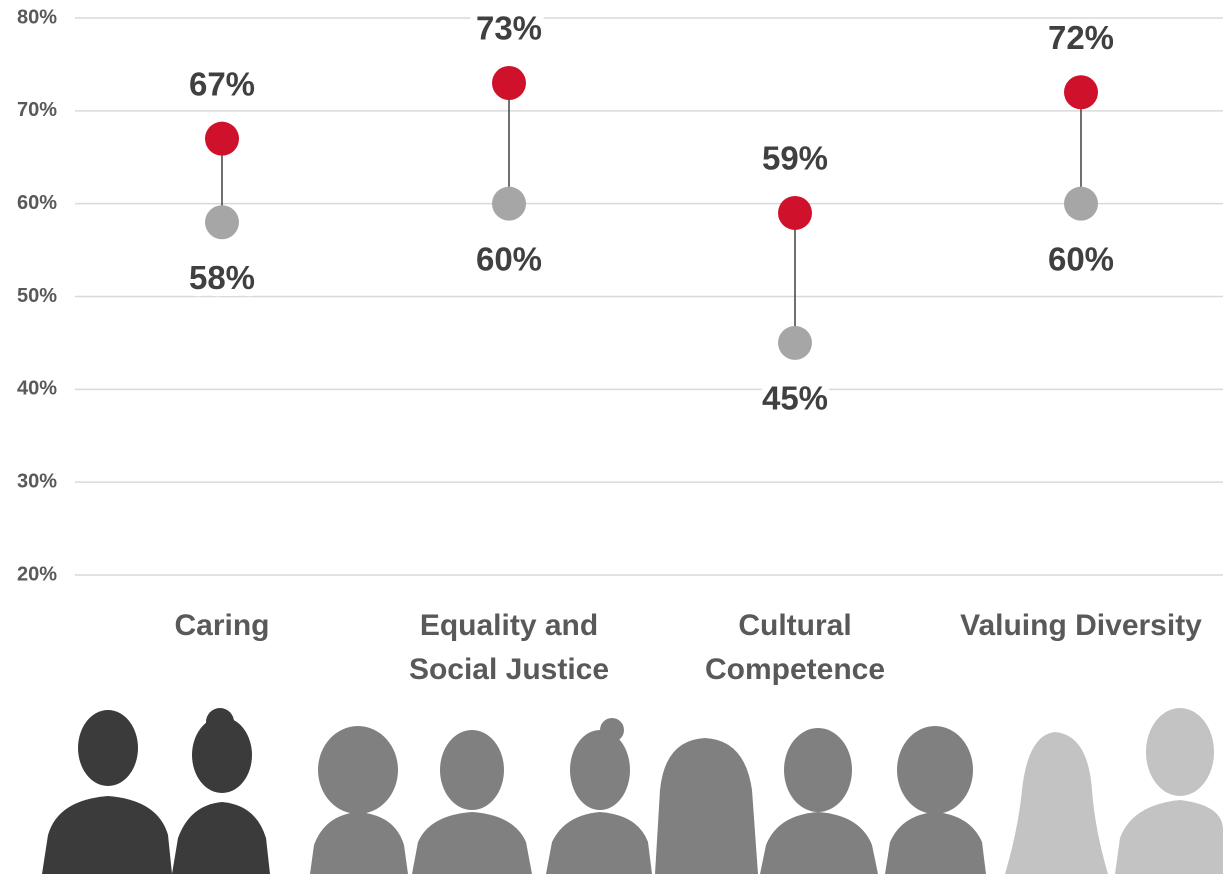 The height and width of the screenshot is (874, 1223). Describe the element at coordinates (222, 83) in the screenshot. I see `value-label: 67%` at that location.